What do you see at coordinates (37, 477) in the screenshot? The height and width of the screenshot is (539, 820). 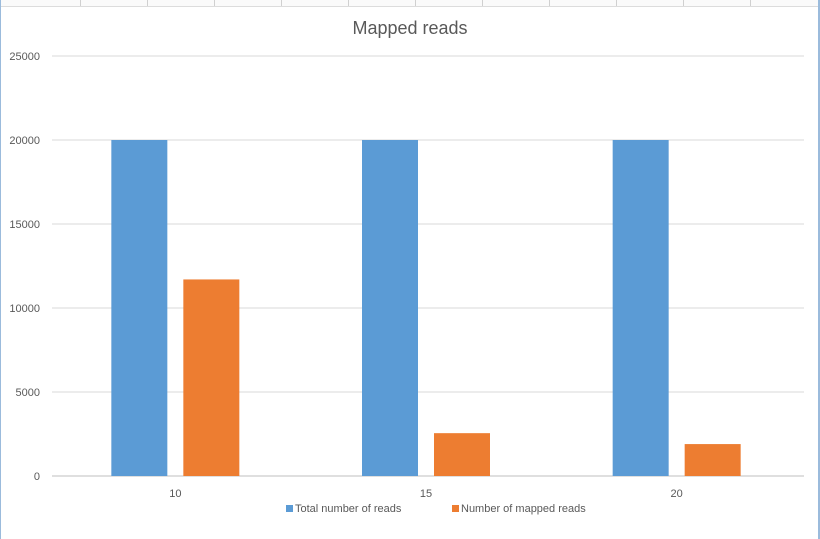 I see `y-tick-label: 0` at bounding box center [37, 477].